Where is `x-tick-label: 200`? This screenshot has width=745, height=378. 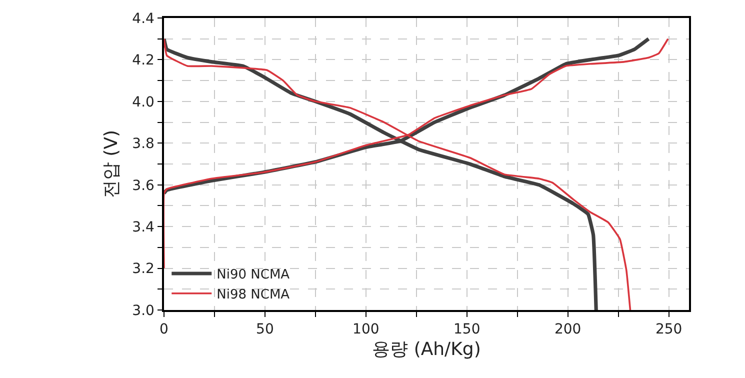
x-tick-label: 200 is located at coordinates (568, 330).